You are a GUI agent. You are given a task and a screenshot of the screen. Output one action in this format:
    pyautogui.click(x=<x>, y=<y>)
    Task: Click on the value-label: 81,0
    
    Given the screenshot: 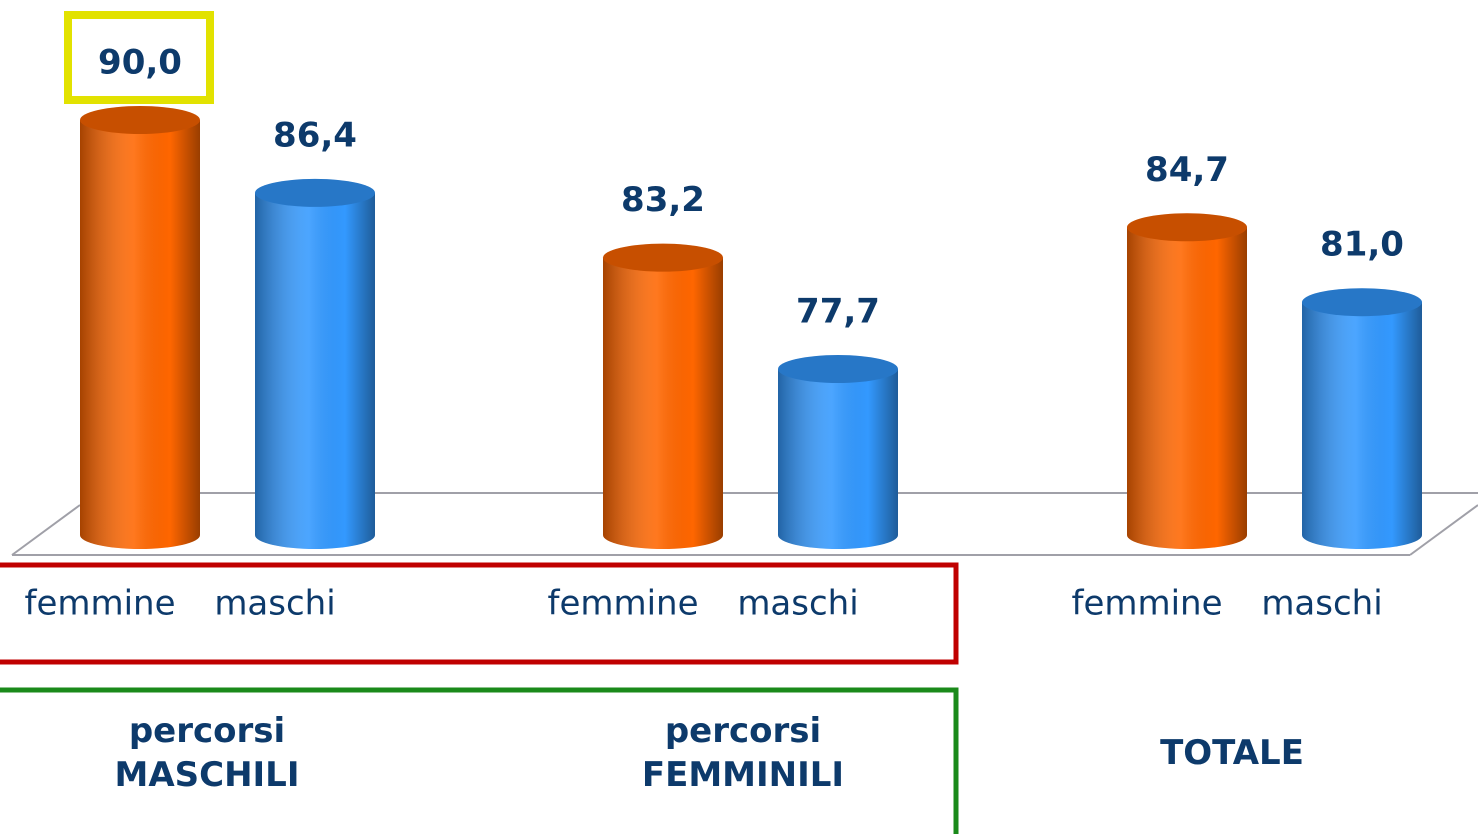 What is the action you would take?
    pyautogui.click(x=1362, y=245)
    